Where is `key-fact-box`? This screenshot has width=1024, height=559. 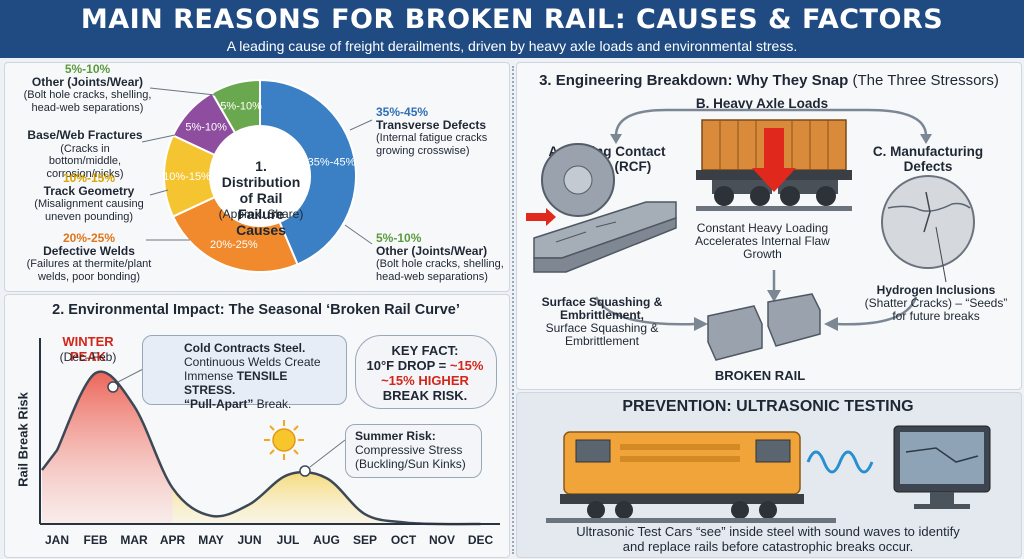 key-fact-box is located at coordinates (426, 372).